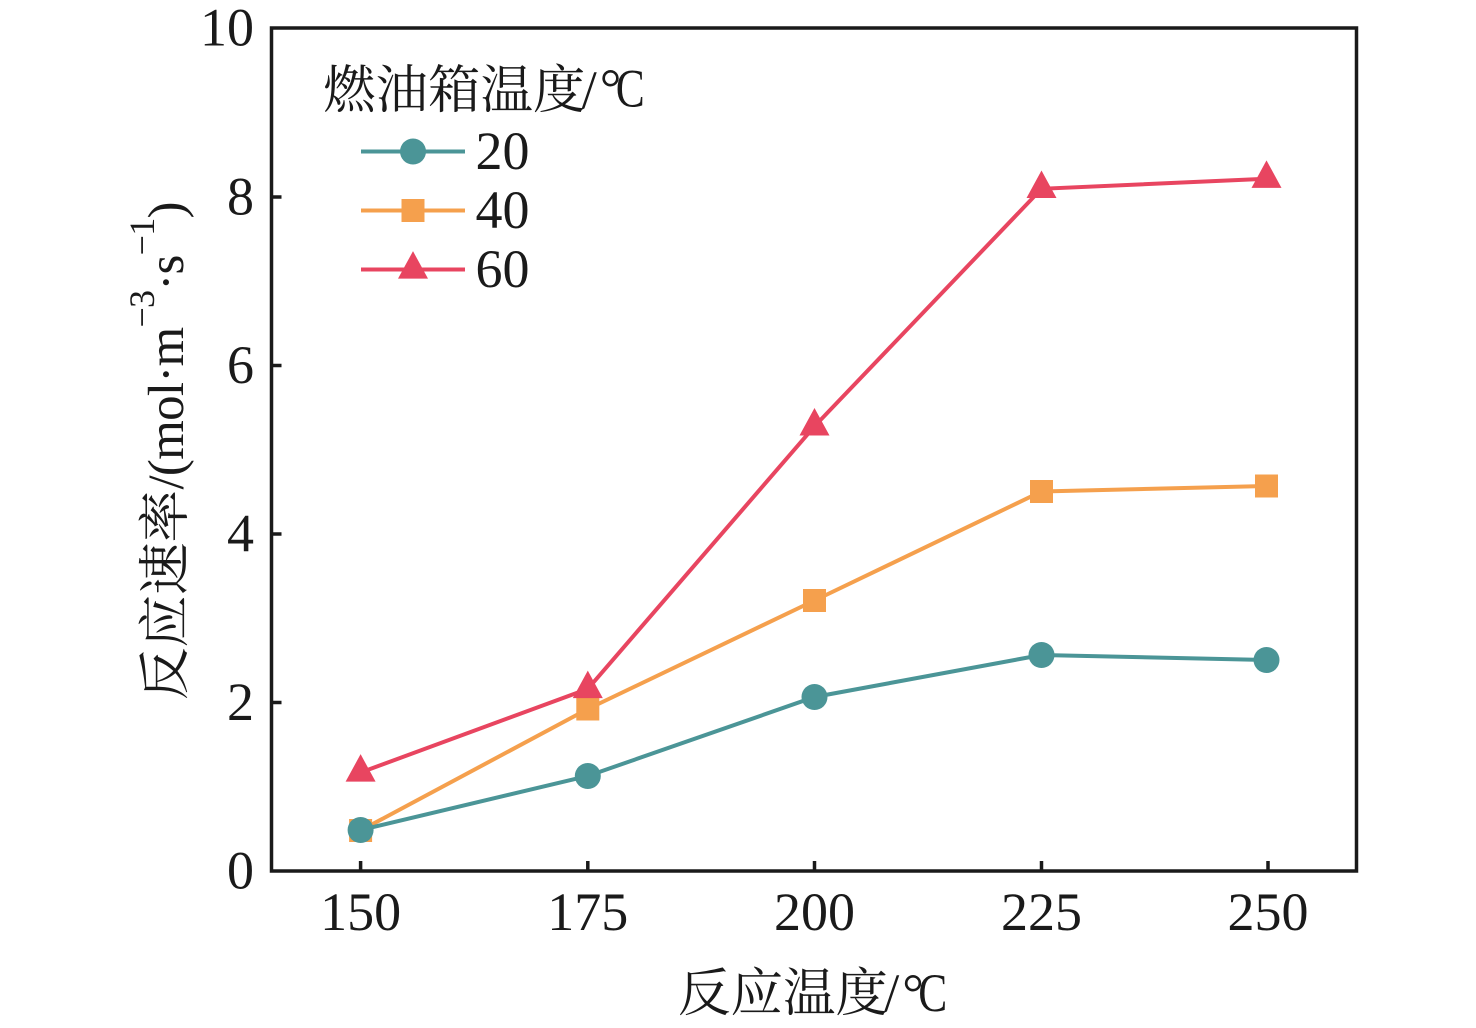 The height and width of the screenshot is (1028, 1476). Describe the element at coordinates (1041, 912) in the screenshot. I see `svg-text: 225` at that location.